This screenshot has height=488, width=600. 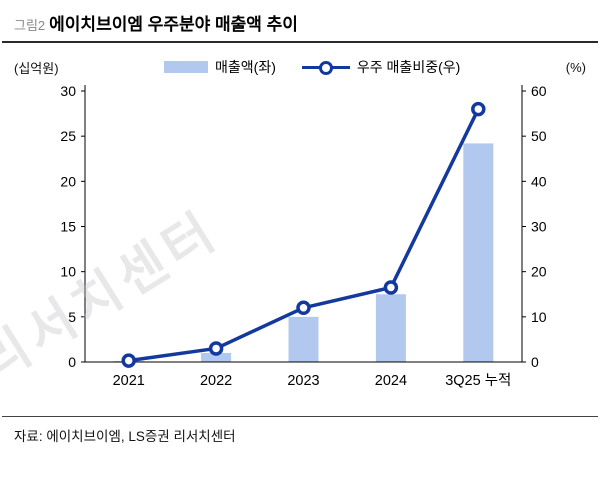 I want to click on legend-item-share: 우주 매출비중(우), so click(x=381, y=67).